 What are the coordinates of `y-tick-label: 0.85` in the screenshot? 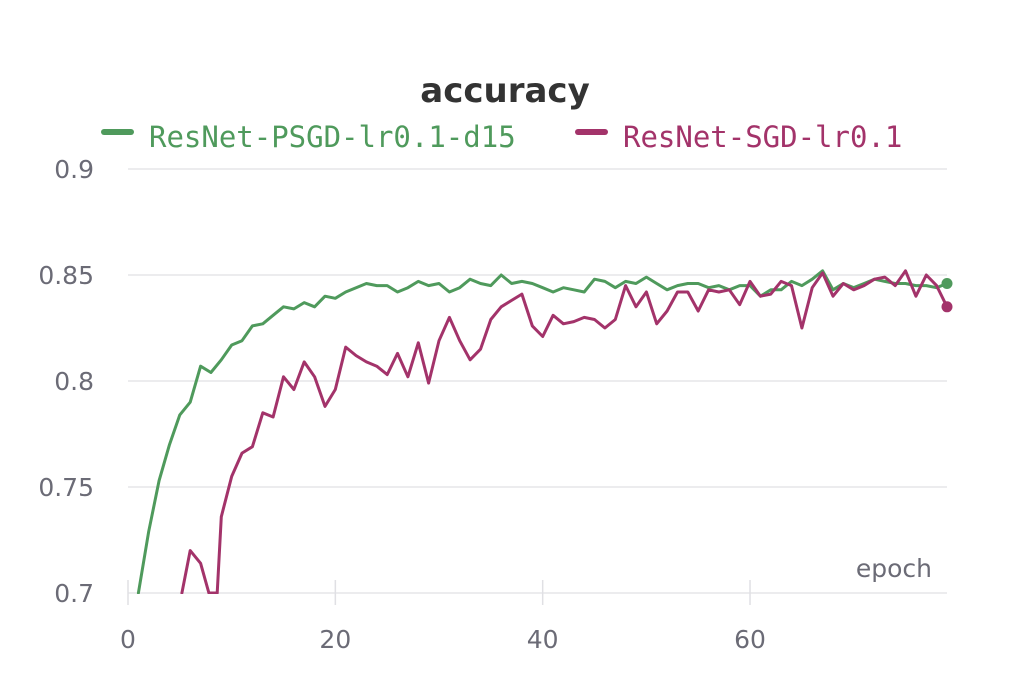 It's located at (66, 275).